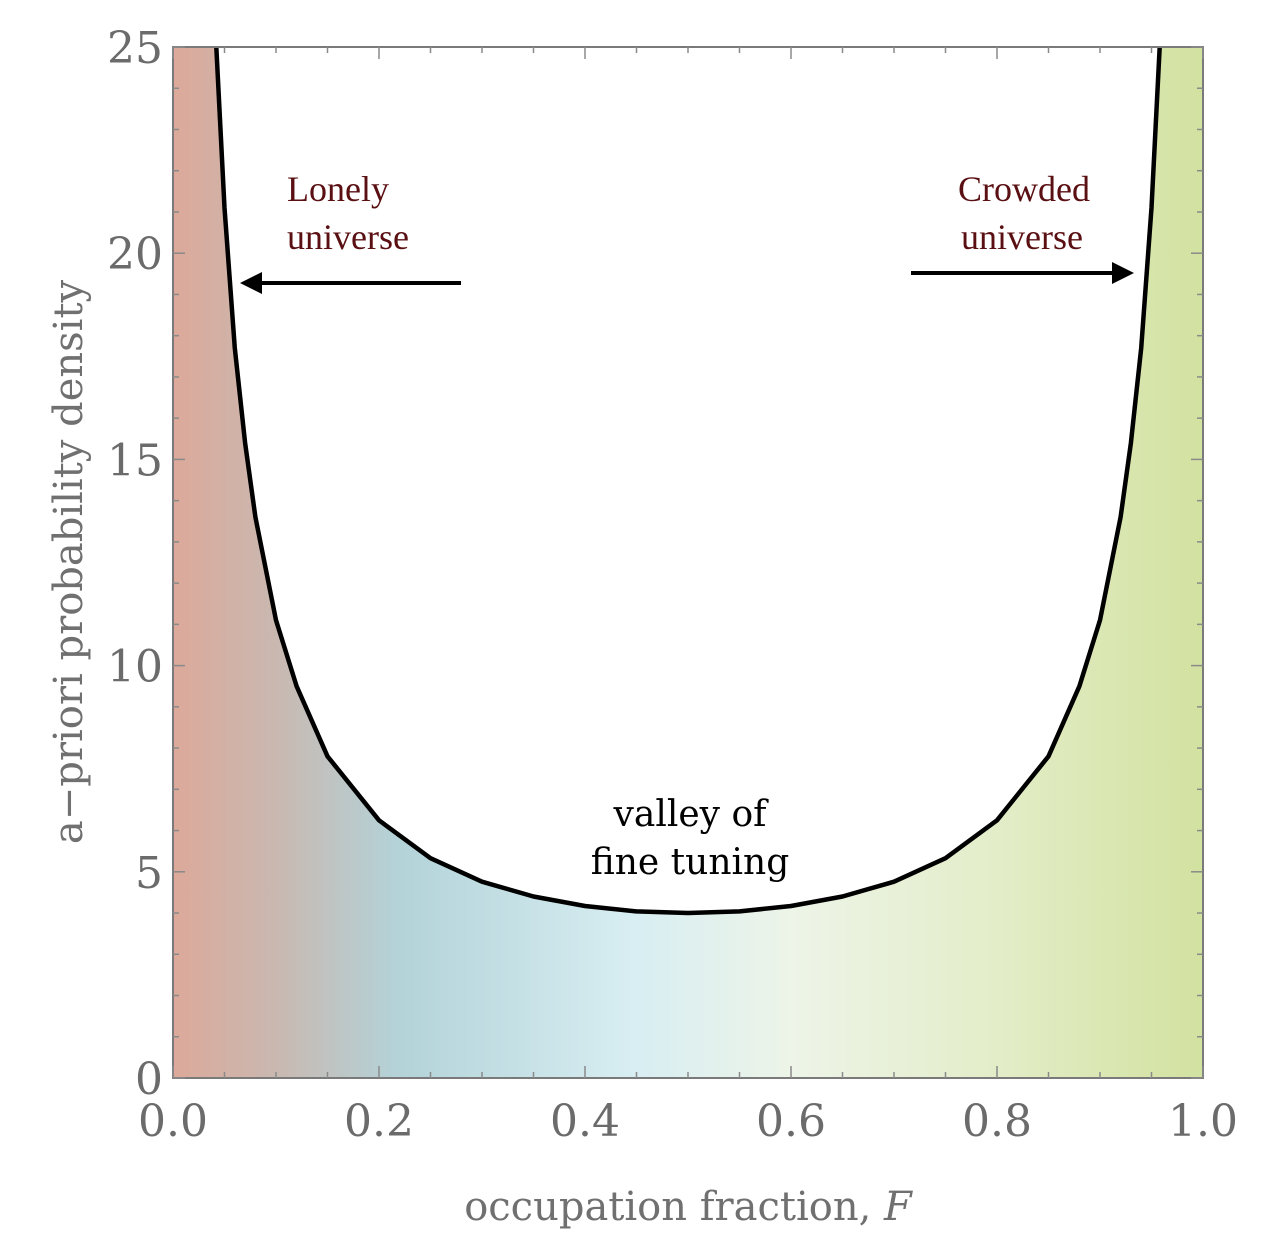 The height and width of the screenshot is (1242, 1284). I want to click on annotation-valley-line-1: valley of, so click(691, 814).